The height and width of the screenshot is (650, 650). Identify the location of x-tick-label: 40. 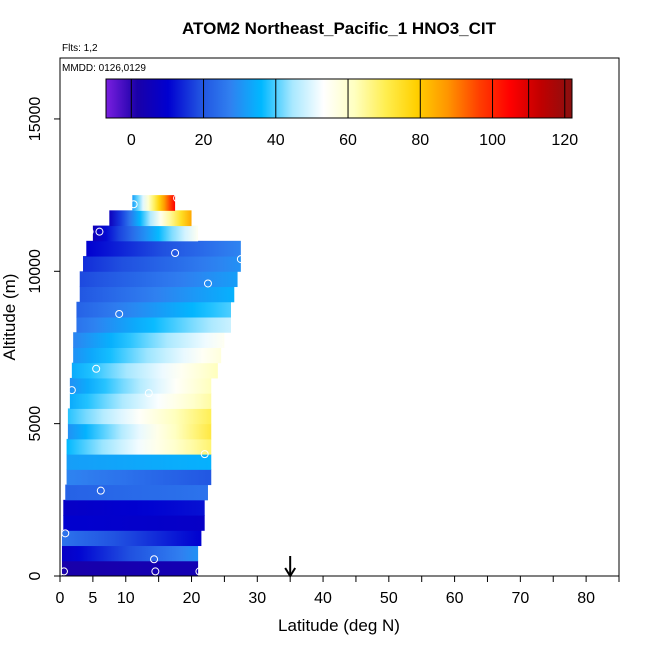
(323, 598).